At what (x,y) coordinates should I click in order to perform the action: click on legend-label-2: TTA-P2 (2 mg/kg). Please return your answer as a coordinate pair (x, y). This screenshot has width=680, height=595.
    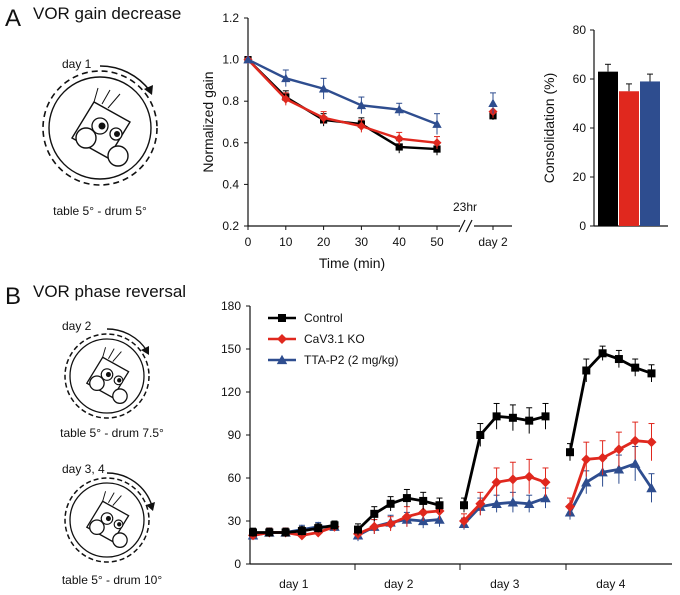
    Looking at the image, I should click on (351, 360).